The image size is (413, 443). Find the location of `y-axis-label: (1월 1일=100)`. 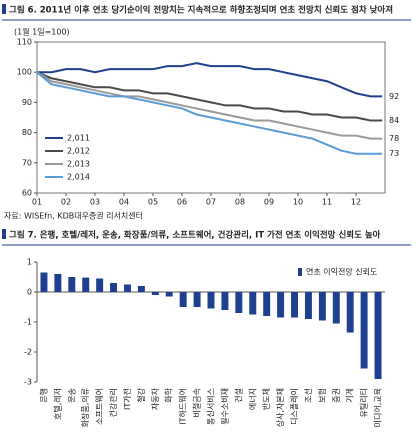

y-axis-label: (1월 1일=100) is located at coordinates (42, 32).